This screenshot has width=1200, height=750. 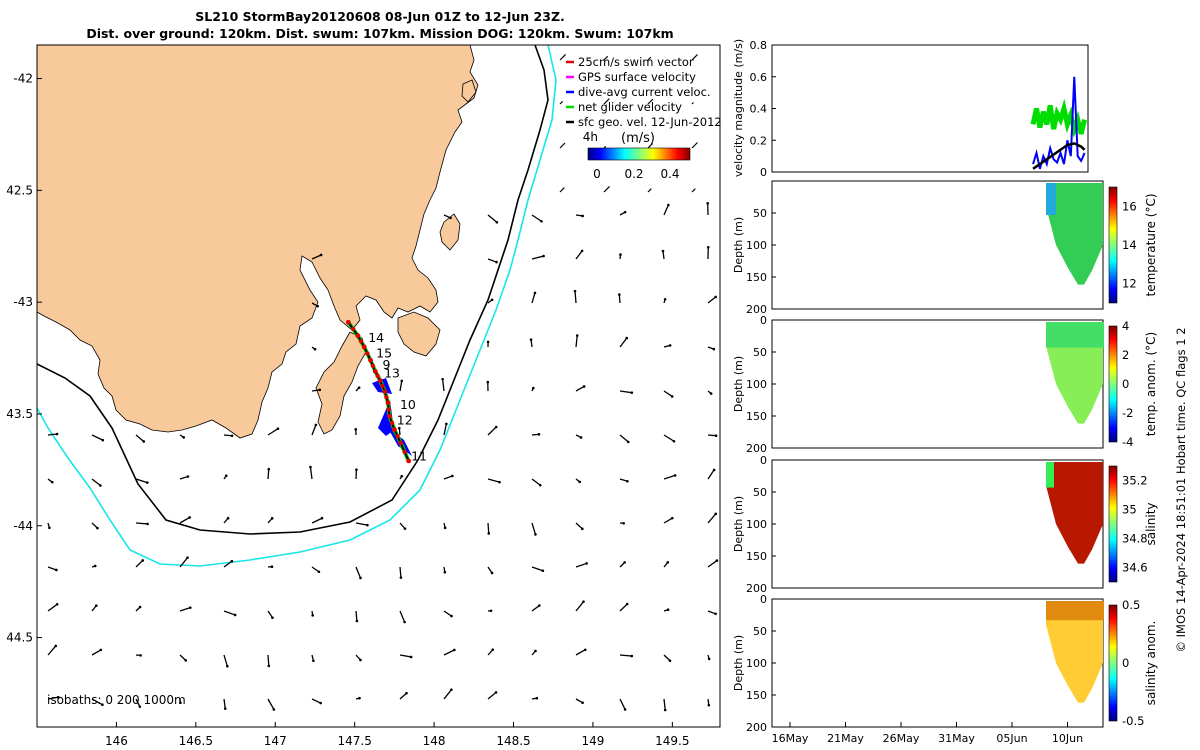 I want to click on section-colorbar-tick: 34.6, so click(x=1135, y=568).